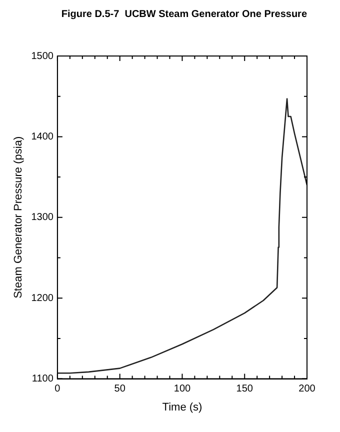 The image size is (340, 432). I want to click on chart-title: Figure D.5-7 UCBW Steam Generator One Pressure, so click(184, 14).